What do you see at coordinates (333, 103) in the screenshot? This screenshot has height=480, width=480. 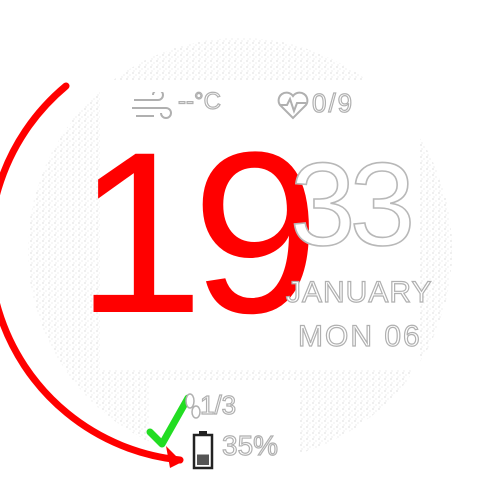 I see `heart-rate-value: 0/9` at bounding box center [333, 103].